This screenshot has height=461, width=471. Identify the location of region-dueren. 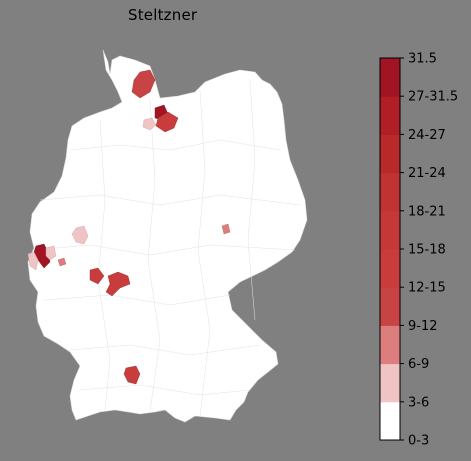
(33, 261).